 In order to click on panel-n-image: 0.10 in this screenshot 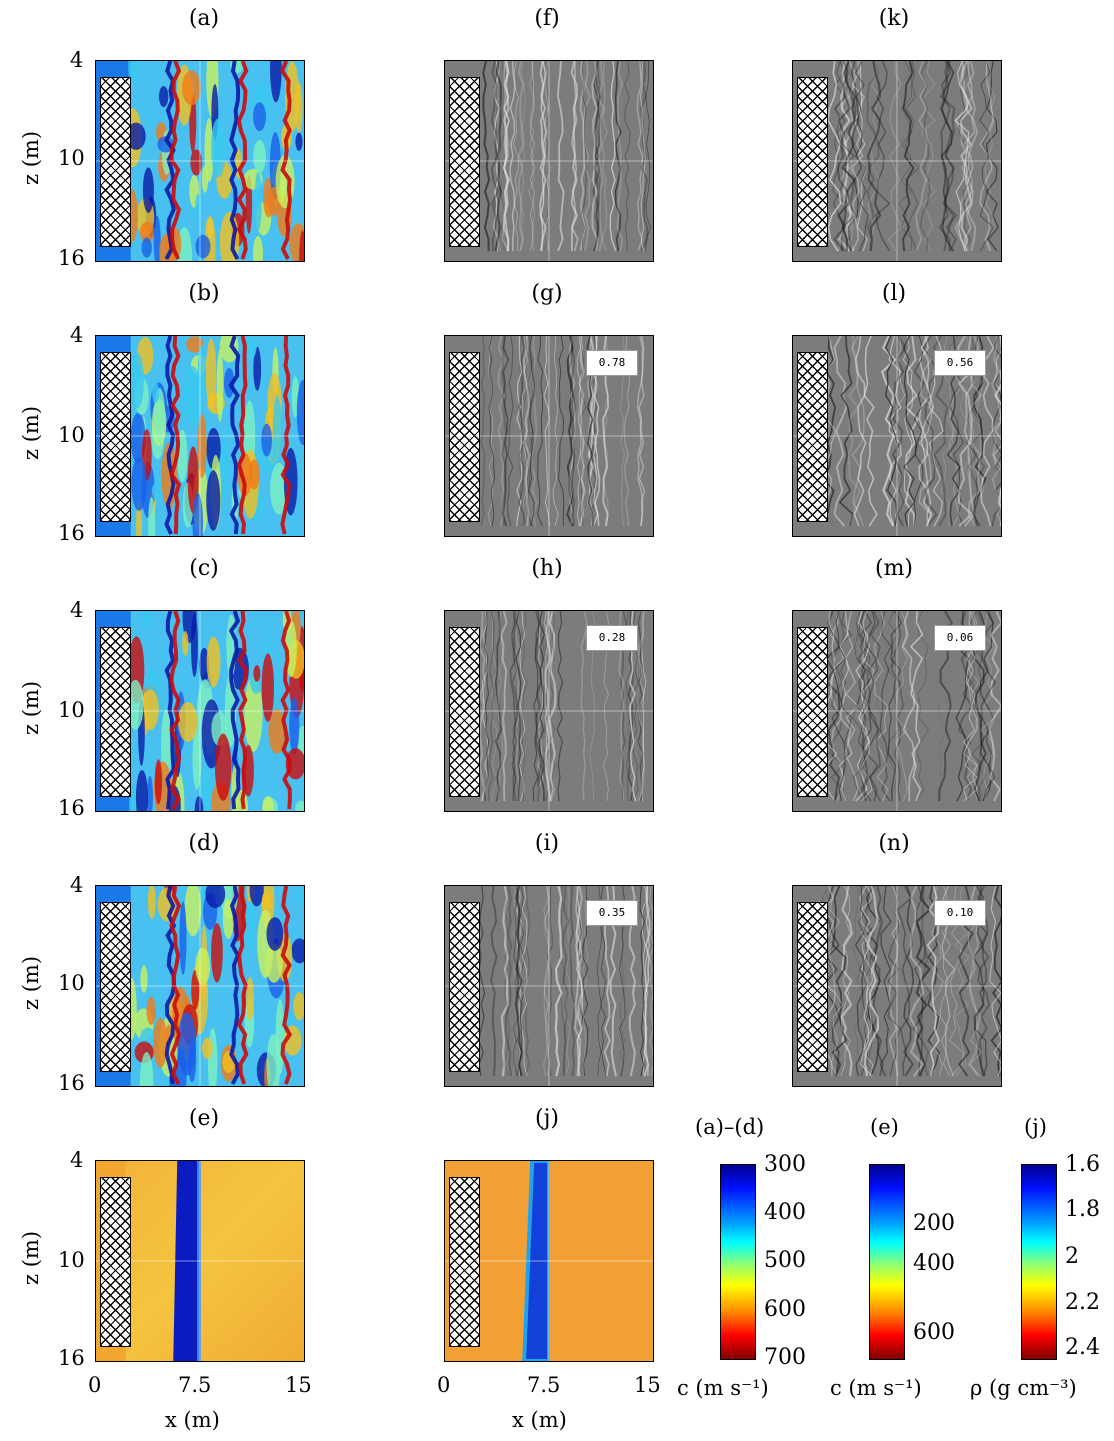, I will do `click(897, 986)`.